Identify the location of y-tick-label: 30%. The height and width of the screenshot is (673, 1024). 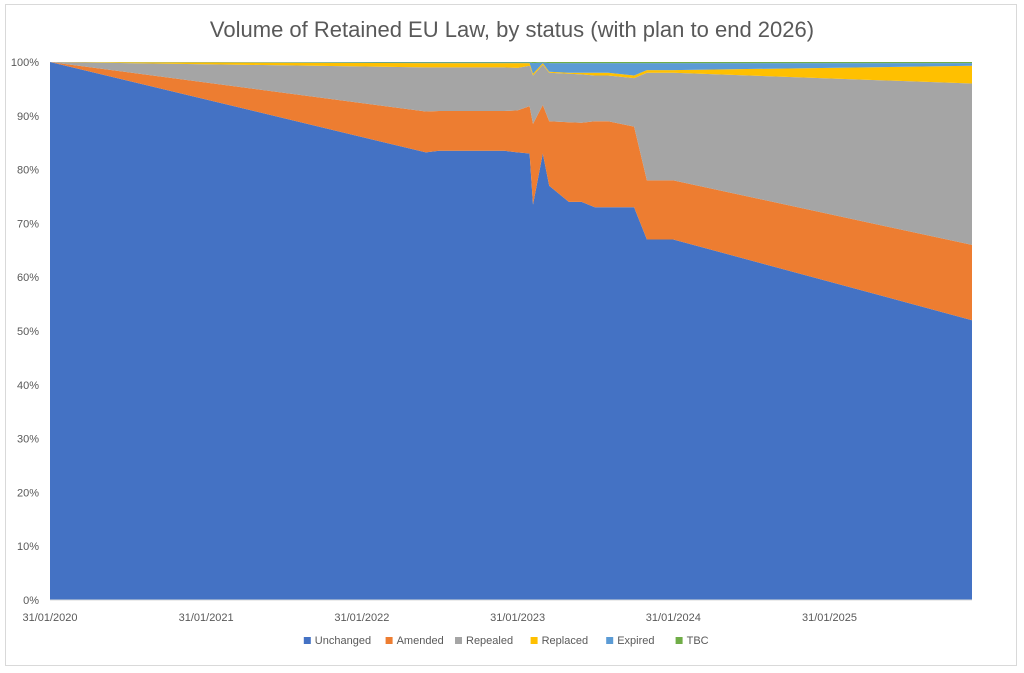
(28, 440).